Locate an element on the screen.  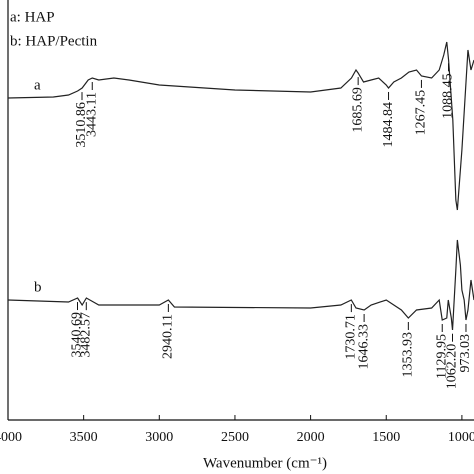
peak-label: 973.03 is located at coordinates (465, 353).